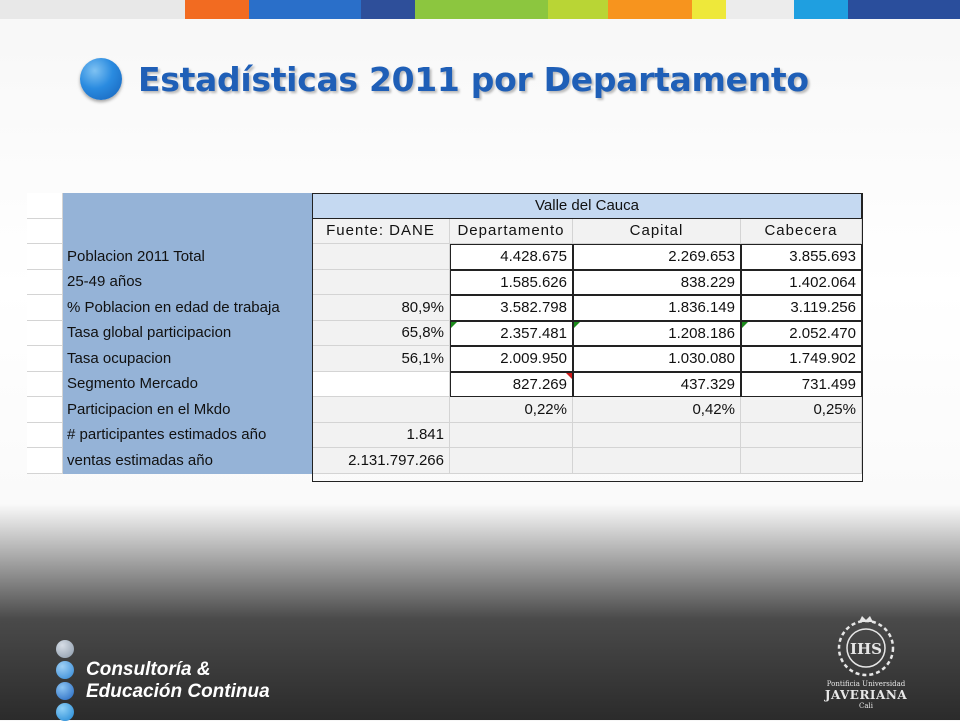 This screenshot has height=721, width=960. I want to click on pct-cell: 2.131.797.266, so click(381, 461).